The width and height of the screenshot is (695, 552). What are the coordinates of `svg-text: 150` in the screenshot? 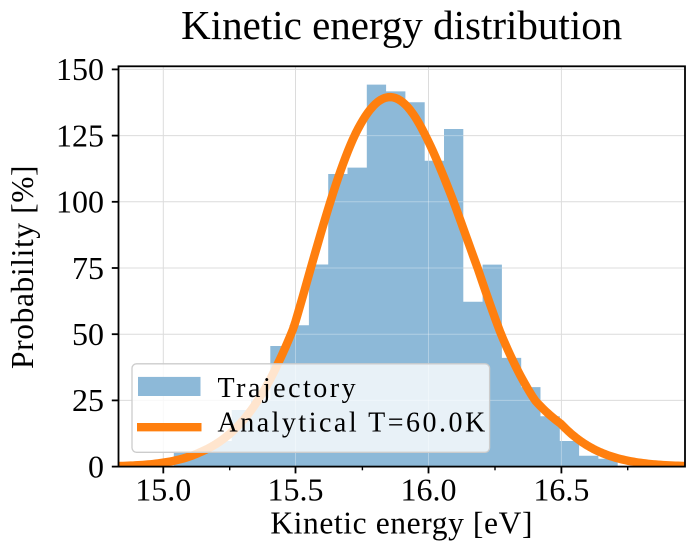 It's located at (80, 69).